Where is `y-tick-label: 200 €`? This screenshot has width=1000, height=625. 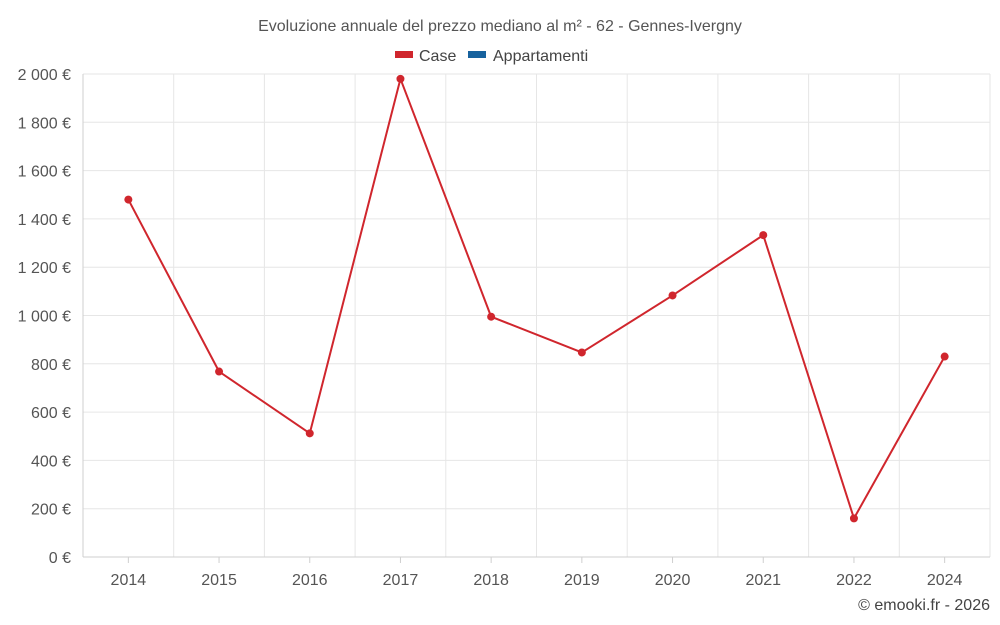
y-tick-label: 200 € is located at coordinates (51, 510).